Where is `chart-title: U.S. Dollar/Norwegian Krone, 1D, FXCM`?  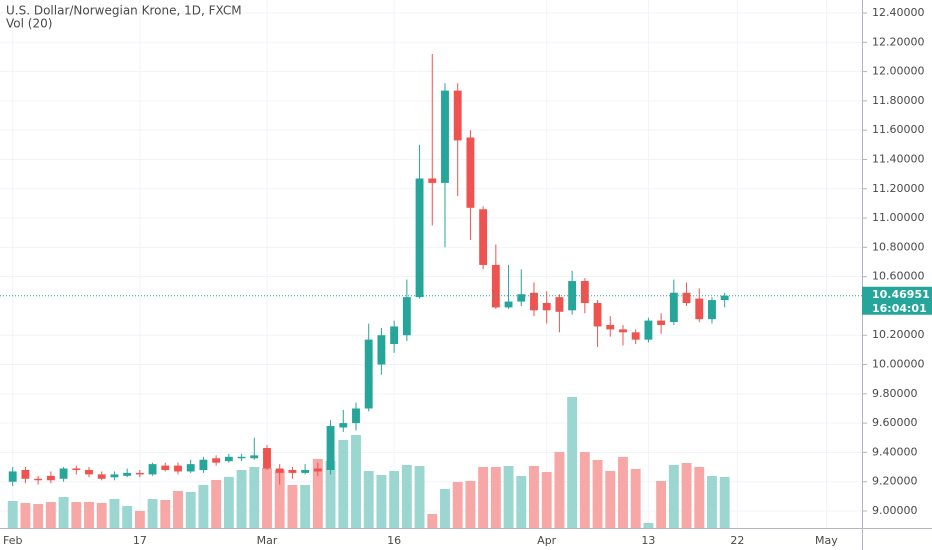 chart-title: U.S. Dollar/Norwegian Krone, 1D, FXCM is located at coordinates (124, 11).